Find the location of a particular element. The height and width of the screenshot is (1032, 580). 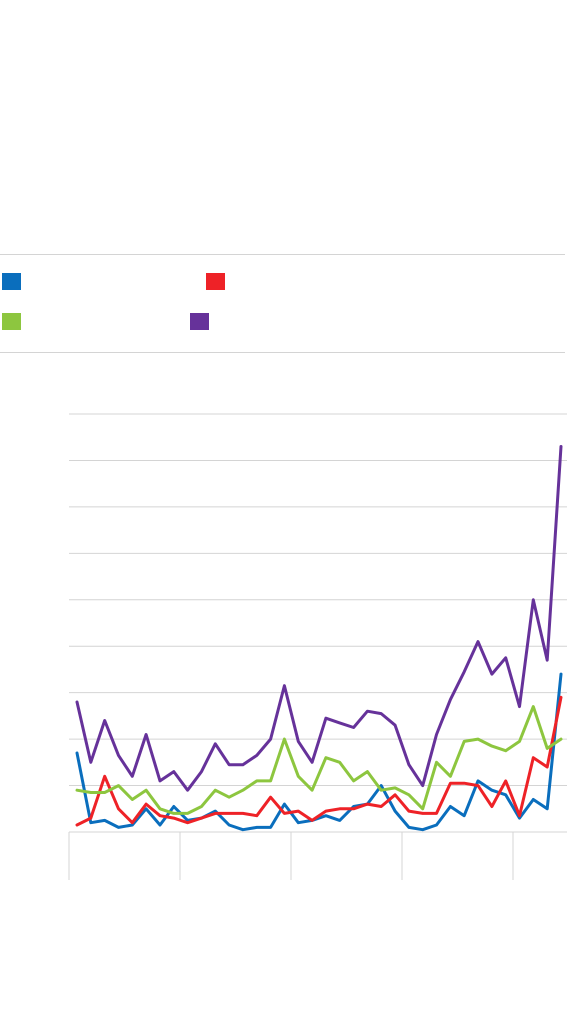

legend-item-red is located at coordinates (215, 281).